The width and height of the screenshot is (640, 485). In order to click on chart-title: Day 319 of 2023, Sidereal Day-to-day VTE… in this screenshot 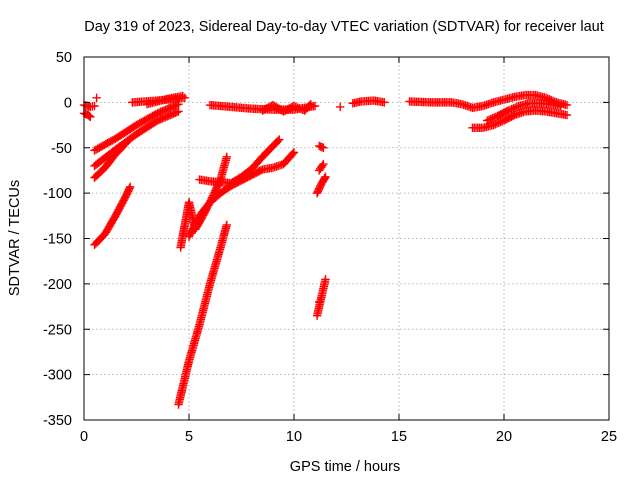, I will do `click(344, 27)`.